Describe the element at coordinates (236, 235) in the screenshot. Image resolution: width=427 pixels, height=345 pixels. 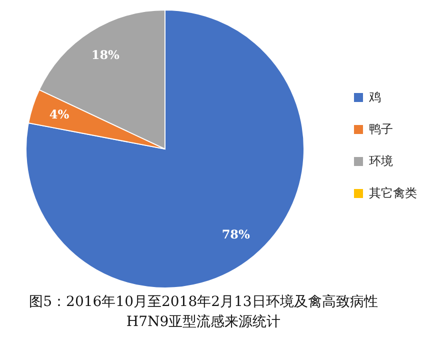
I see `data-label: 78%` at that location.